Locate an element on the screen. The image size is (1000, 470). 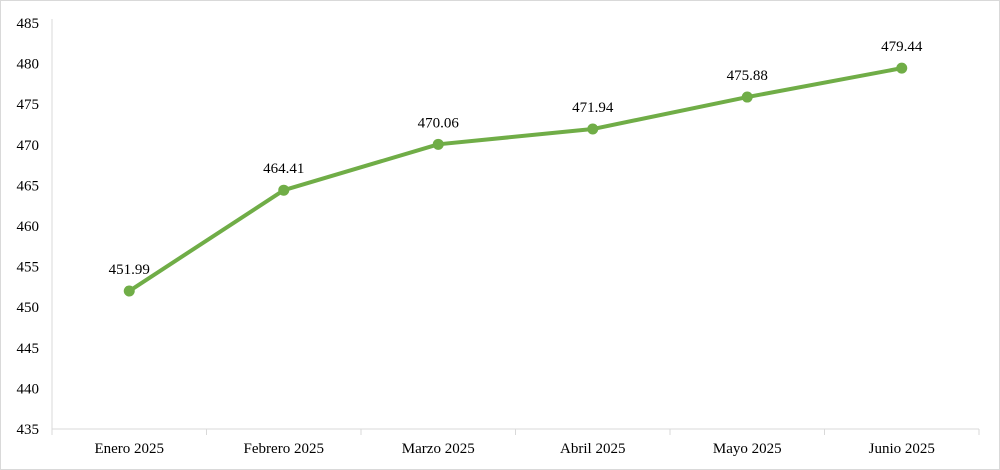
y-axis: 435 440 445 450 455 460 465 470 475 480 485 is located at coordinates (35, 227).